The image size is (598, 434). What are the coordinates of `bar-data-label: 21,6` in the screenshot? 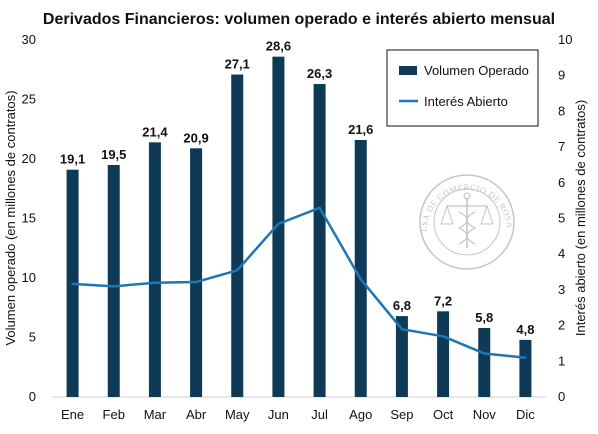 It's located at (360, 129).